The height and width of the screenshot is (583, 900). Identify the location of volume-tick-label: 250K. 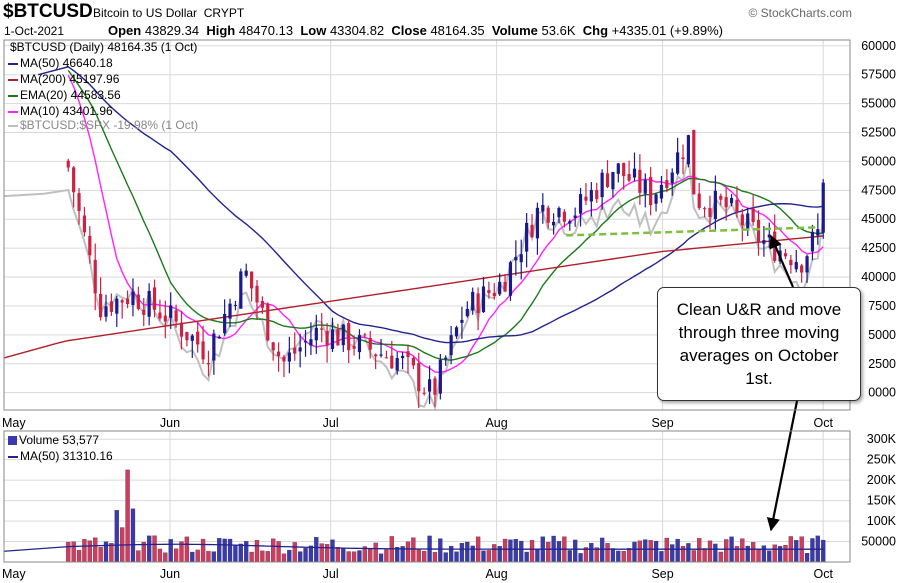
(882, 460).